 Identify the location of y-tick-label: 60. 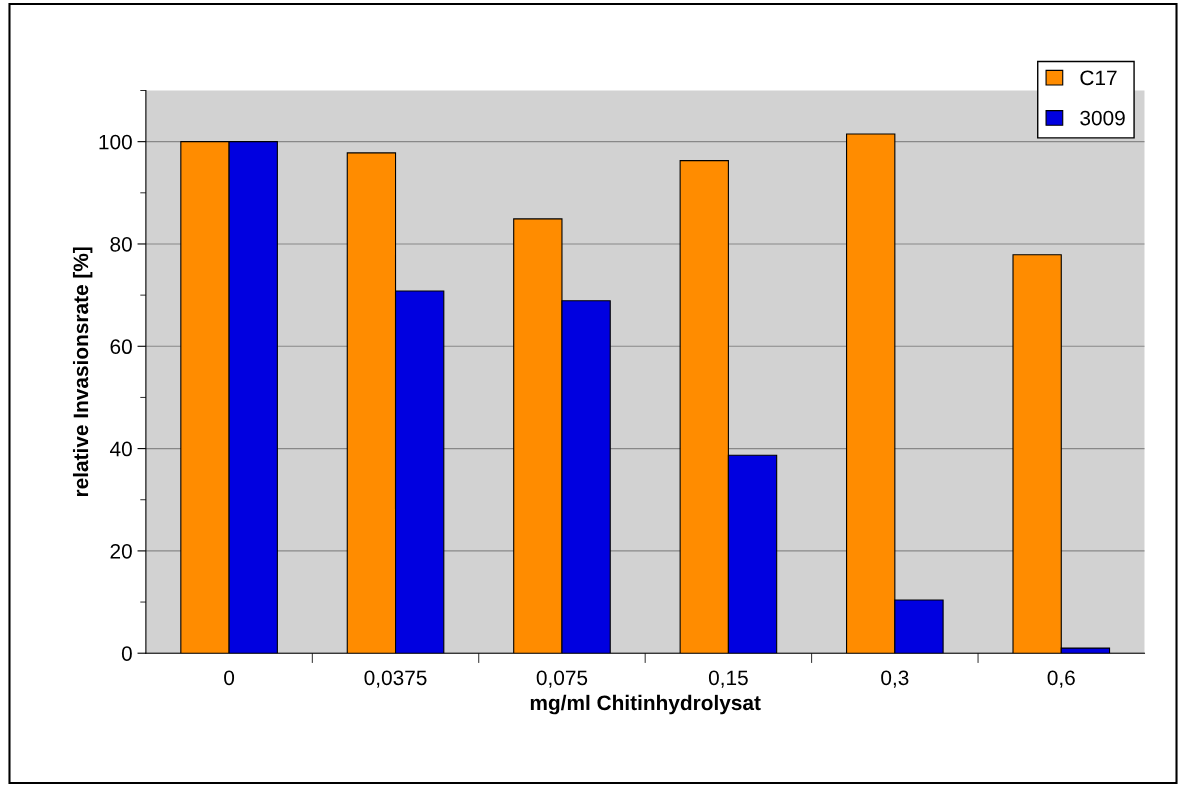
(121, 347).